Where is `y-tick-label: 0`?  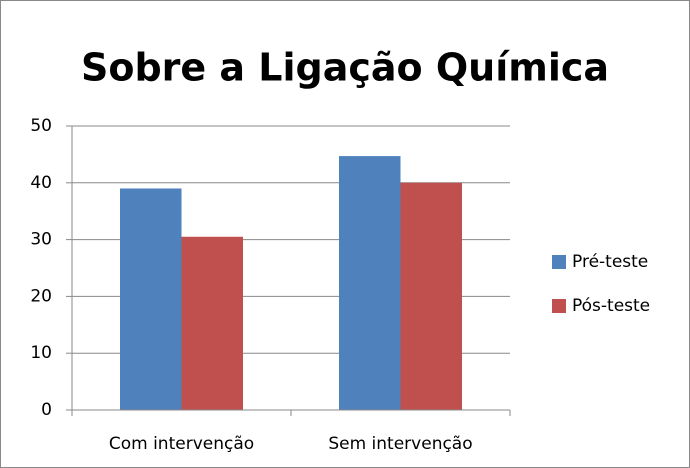 y-tick-label: 0 is located at coordinates (46, 410).